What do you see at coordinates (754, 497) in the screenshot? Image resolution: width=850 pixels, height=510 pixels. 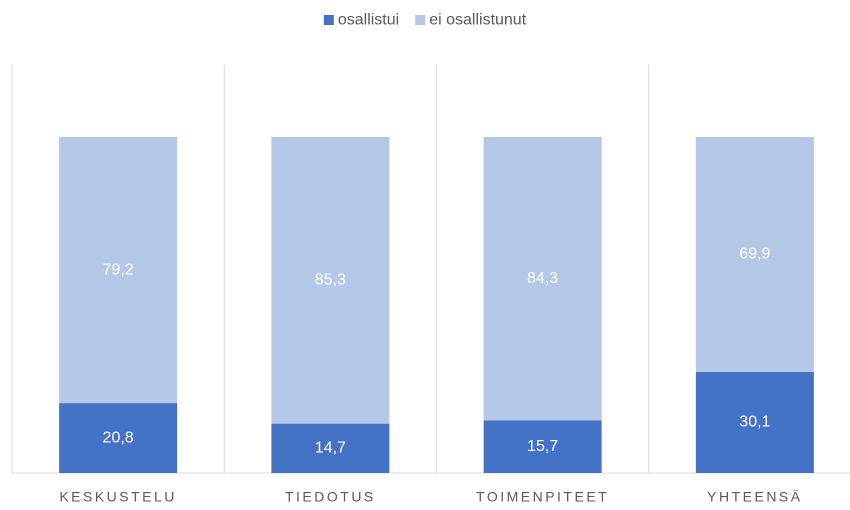 I see `x-tick-label: YHTEENSÄ` at bounding box center [754, 497].